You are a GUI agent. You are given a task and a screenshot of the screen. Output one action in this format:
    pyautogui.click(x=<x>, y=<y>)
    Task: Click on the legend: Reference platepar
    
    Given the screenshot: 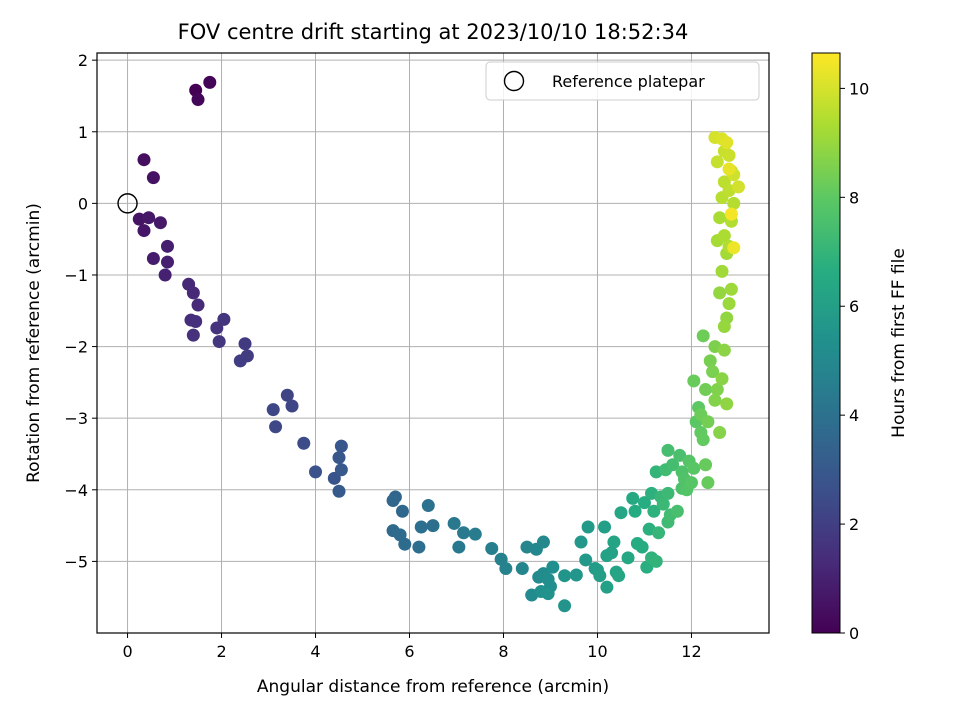 What is the action you would take?
    pyautogui.click(x=622, y=81)
    